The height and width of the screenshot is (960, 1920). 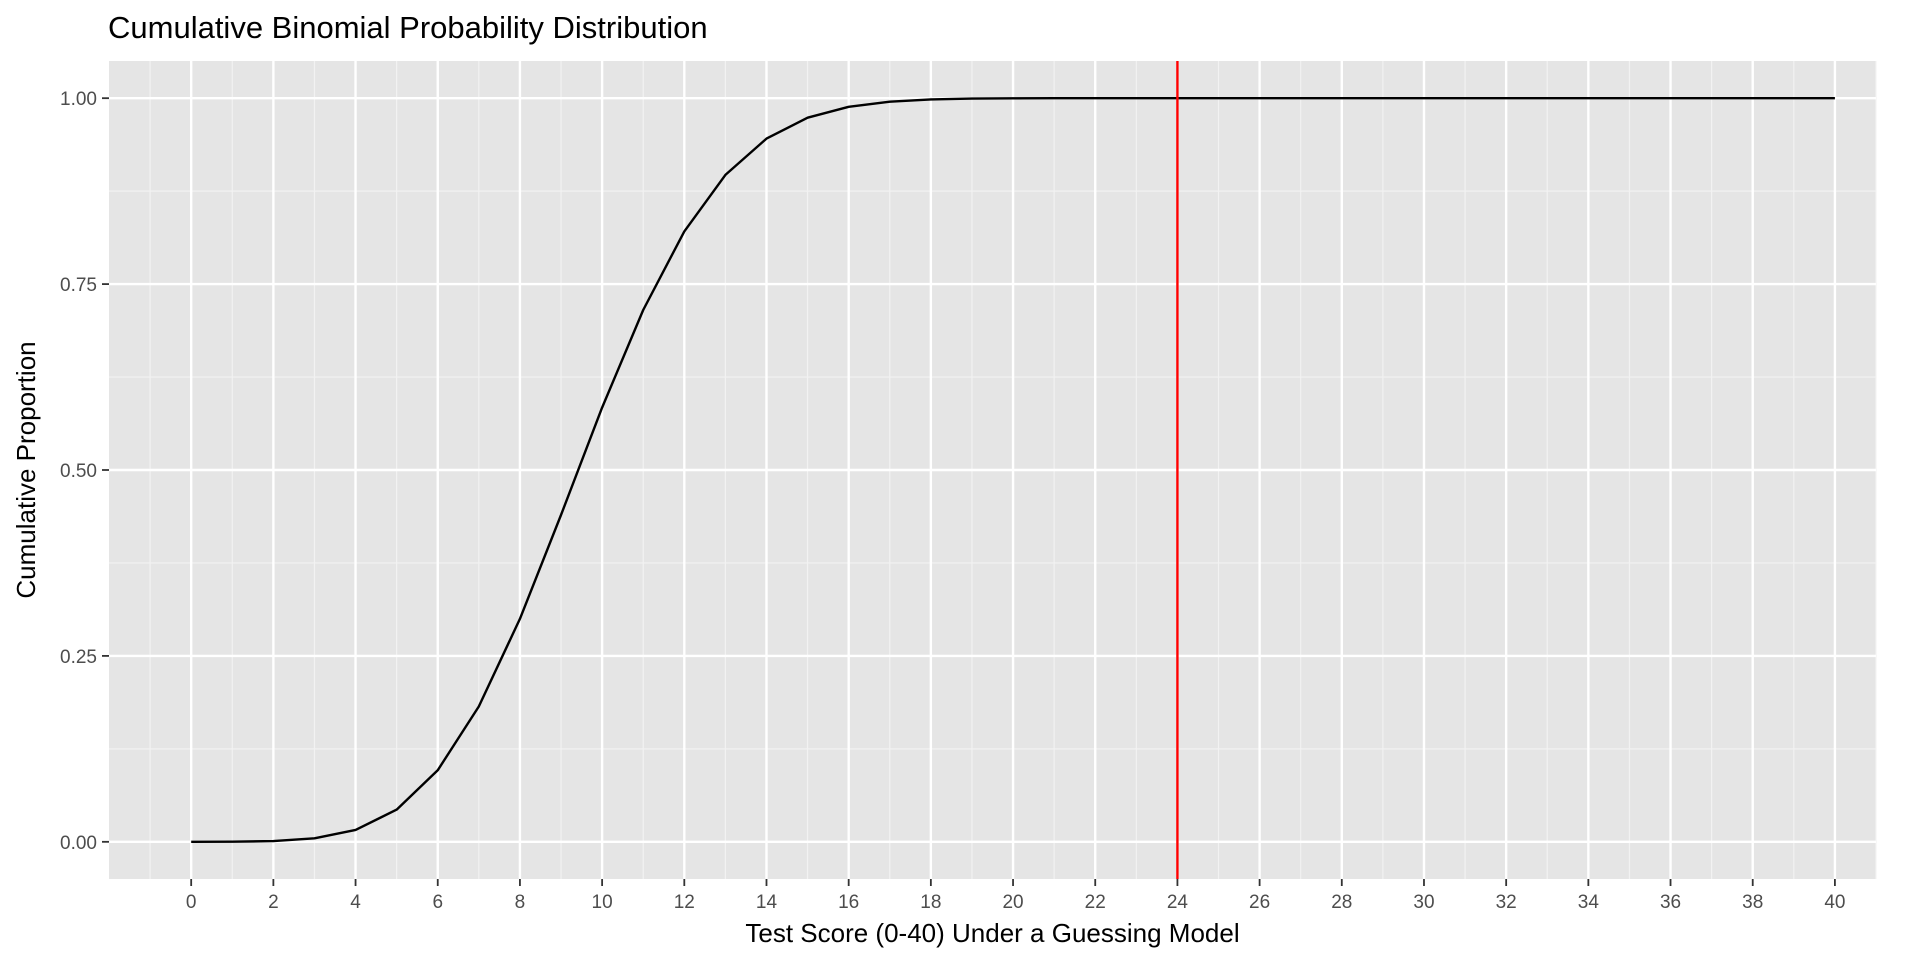 I want to click on y-axis: 0.00 0.25 0.50 0.75 1.00, so click(x=84, y=471).